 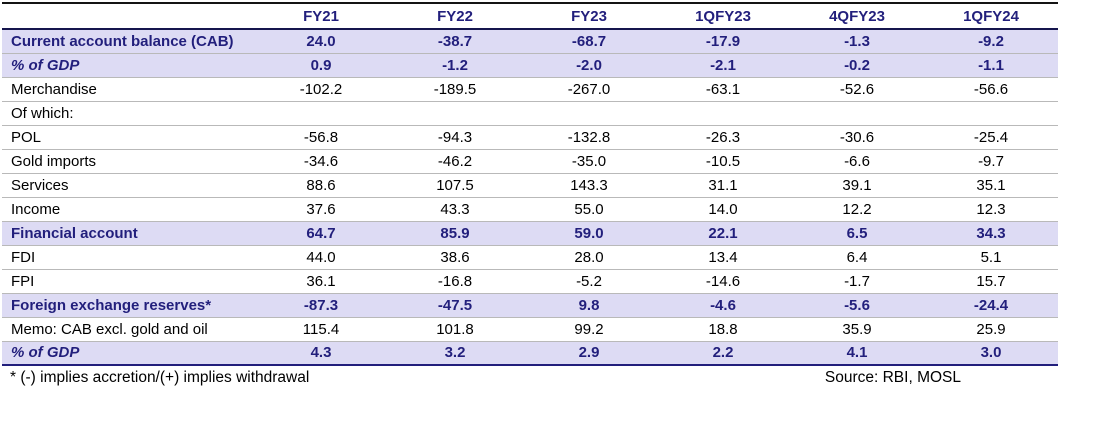 I want to click on cell-value: -2.0, so click(x=589, y=65).